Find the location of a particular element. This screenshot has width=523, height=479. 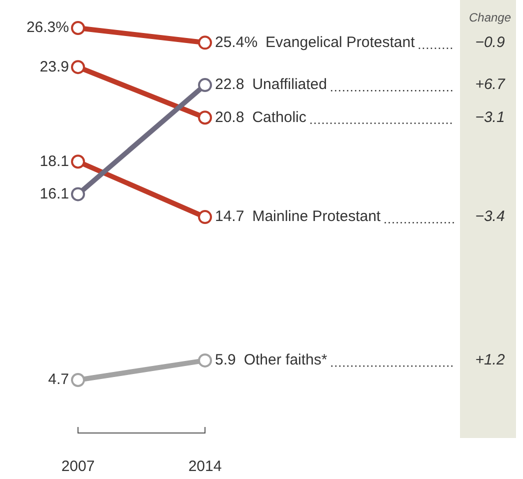

text: +6.7 is located at coordinates (490, 85).